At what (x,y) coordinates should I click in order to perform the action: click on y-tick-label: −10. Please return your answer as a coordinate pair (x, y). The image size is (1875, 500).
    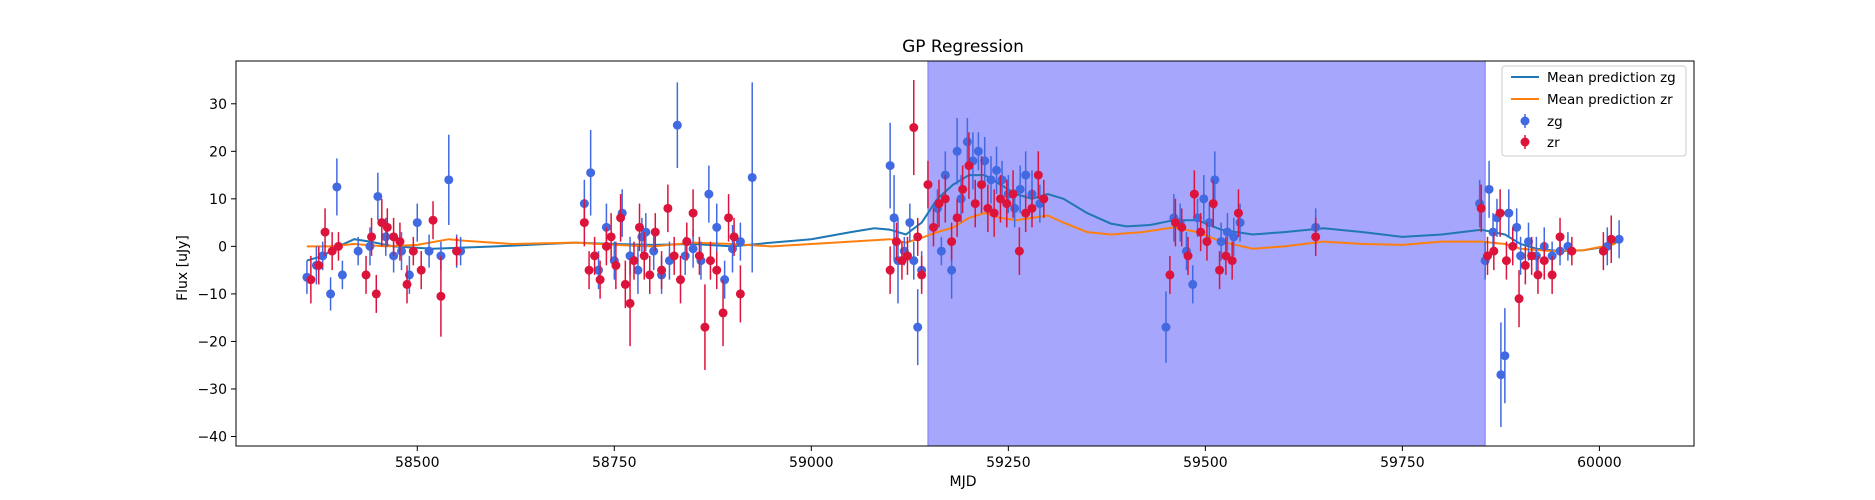
    Looking at the image, I should click on (212, 295).